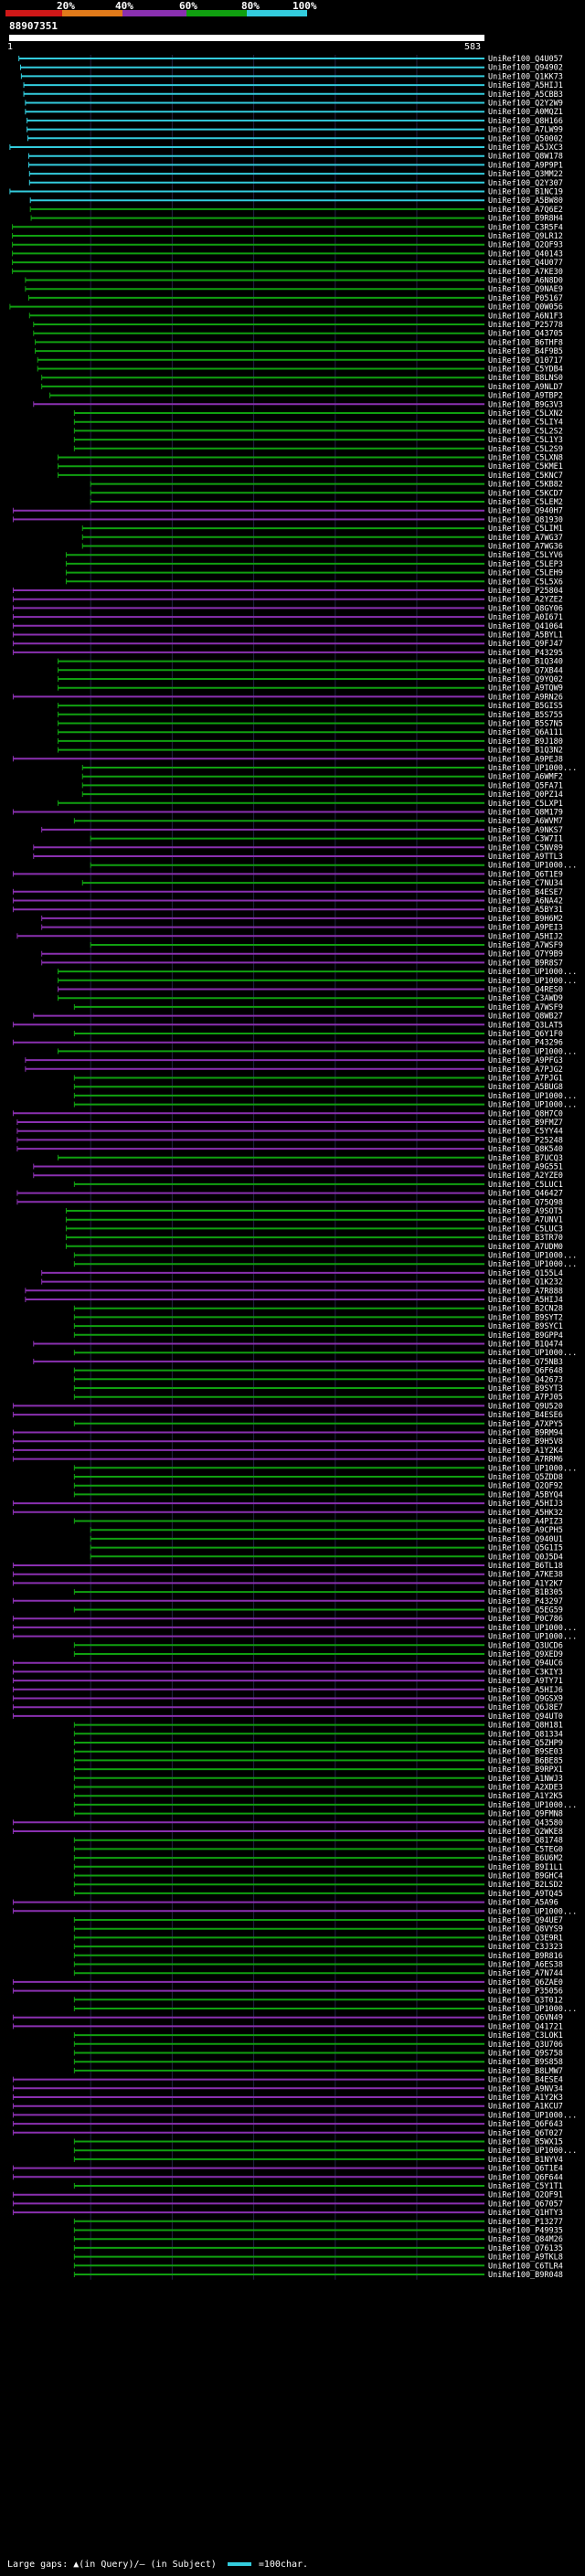 Image resolution: width=585 pixels, height=2576 pixels. What do you see at coordinates (525, 1477) in the screenshot?
I see `hit-label: UniRef100_Q5ZDD8` at bounding box center [525, 1477].